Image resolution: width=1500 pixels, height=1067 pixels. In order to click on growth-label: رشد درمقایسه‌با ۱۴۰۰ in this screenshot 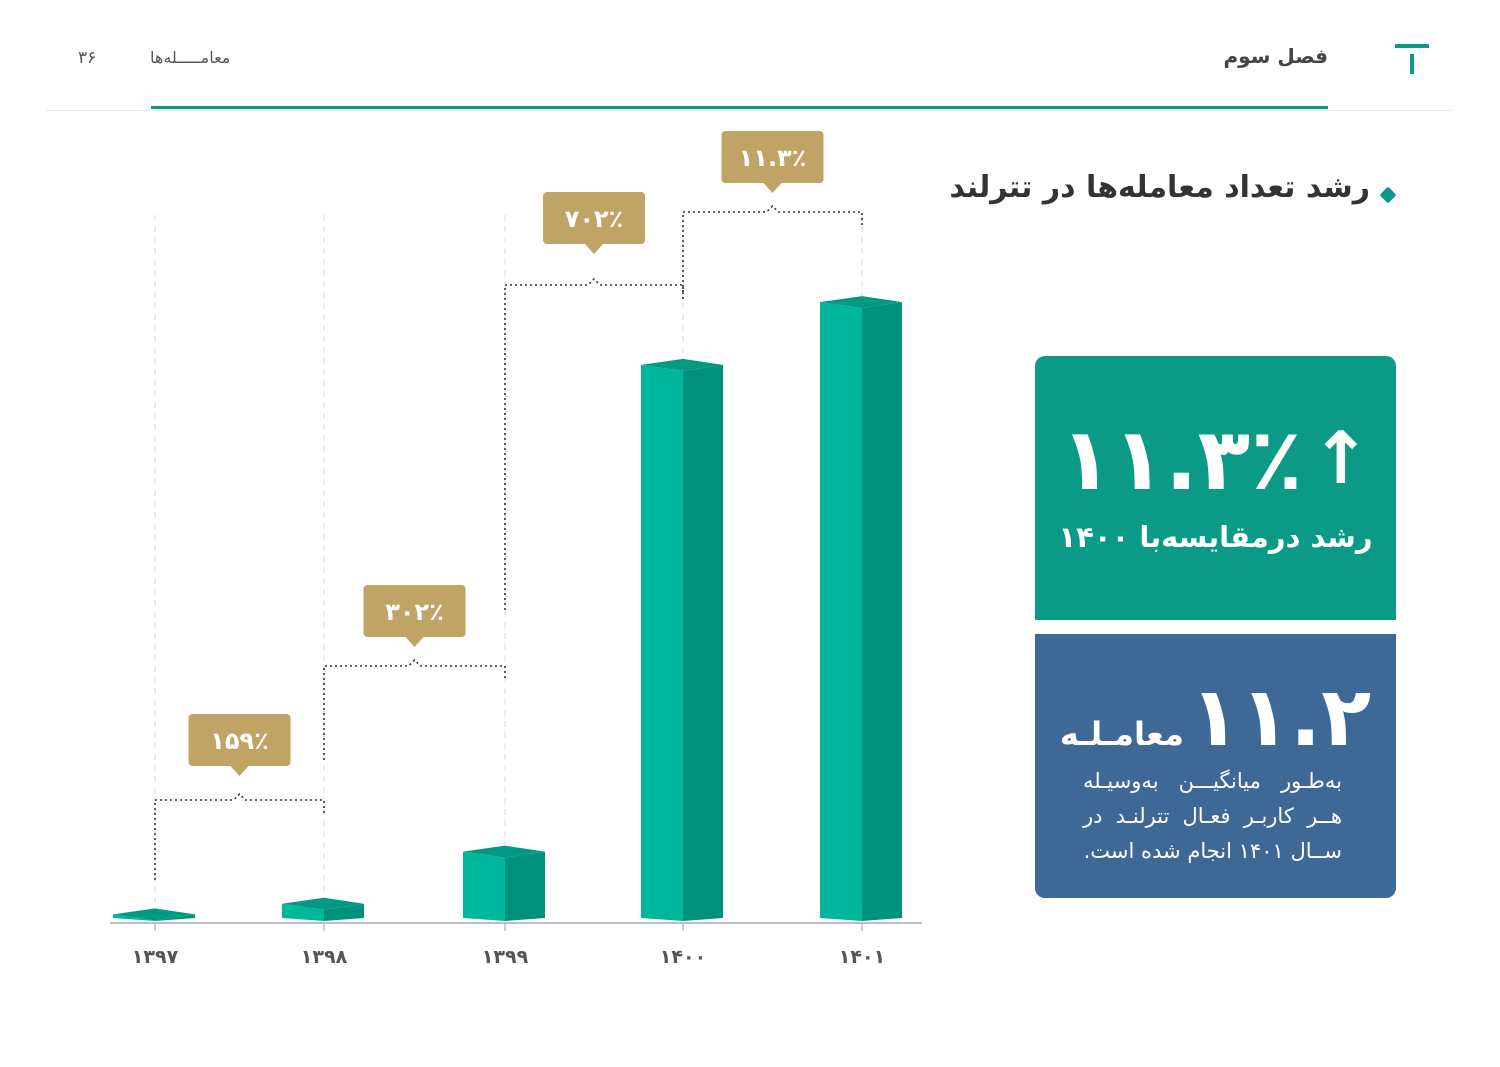, I will do `click(1215, 537)`.